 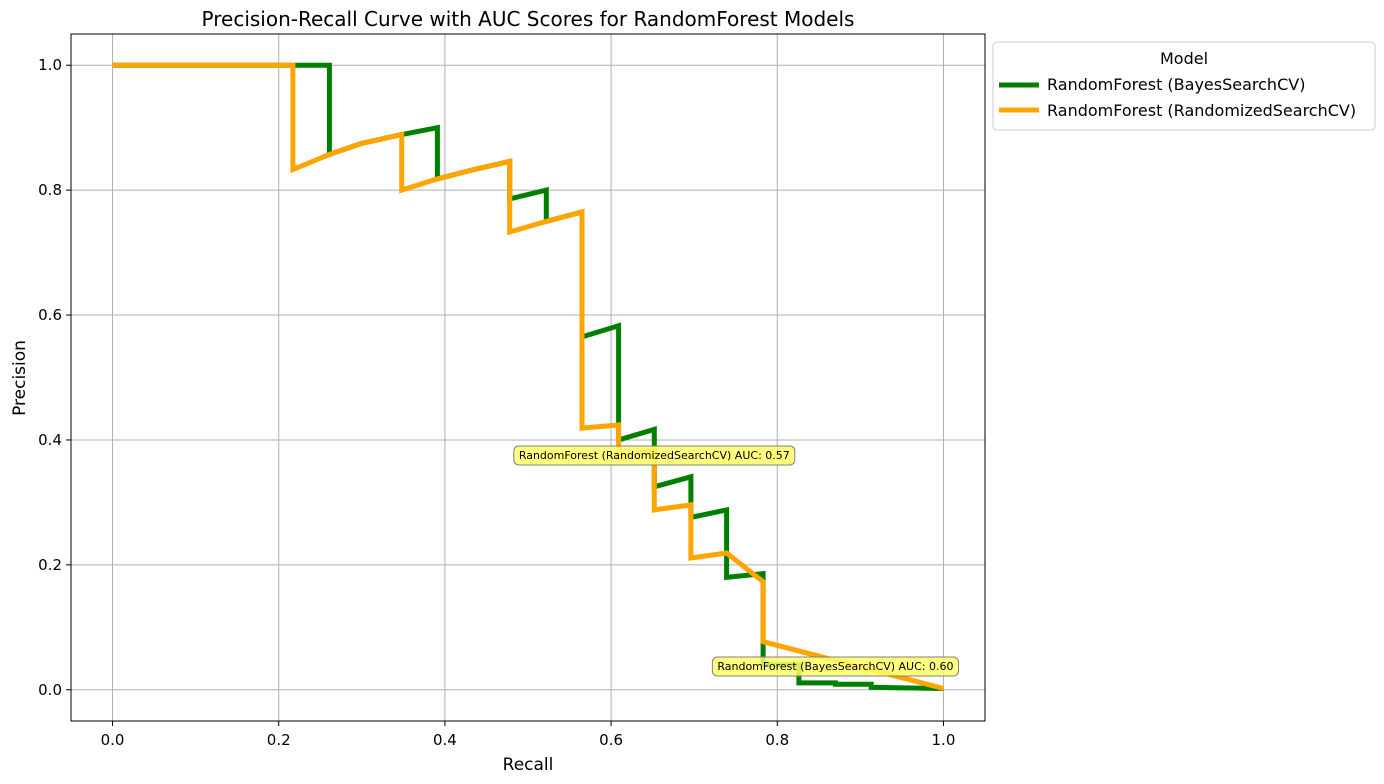 I want to click on auc-annotation: RandomForest (BayesSearchCV) AUC: 0.60, so click(x=835, y=666).